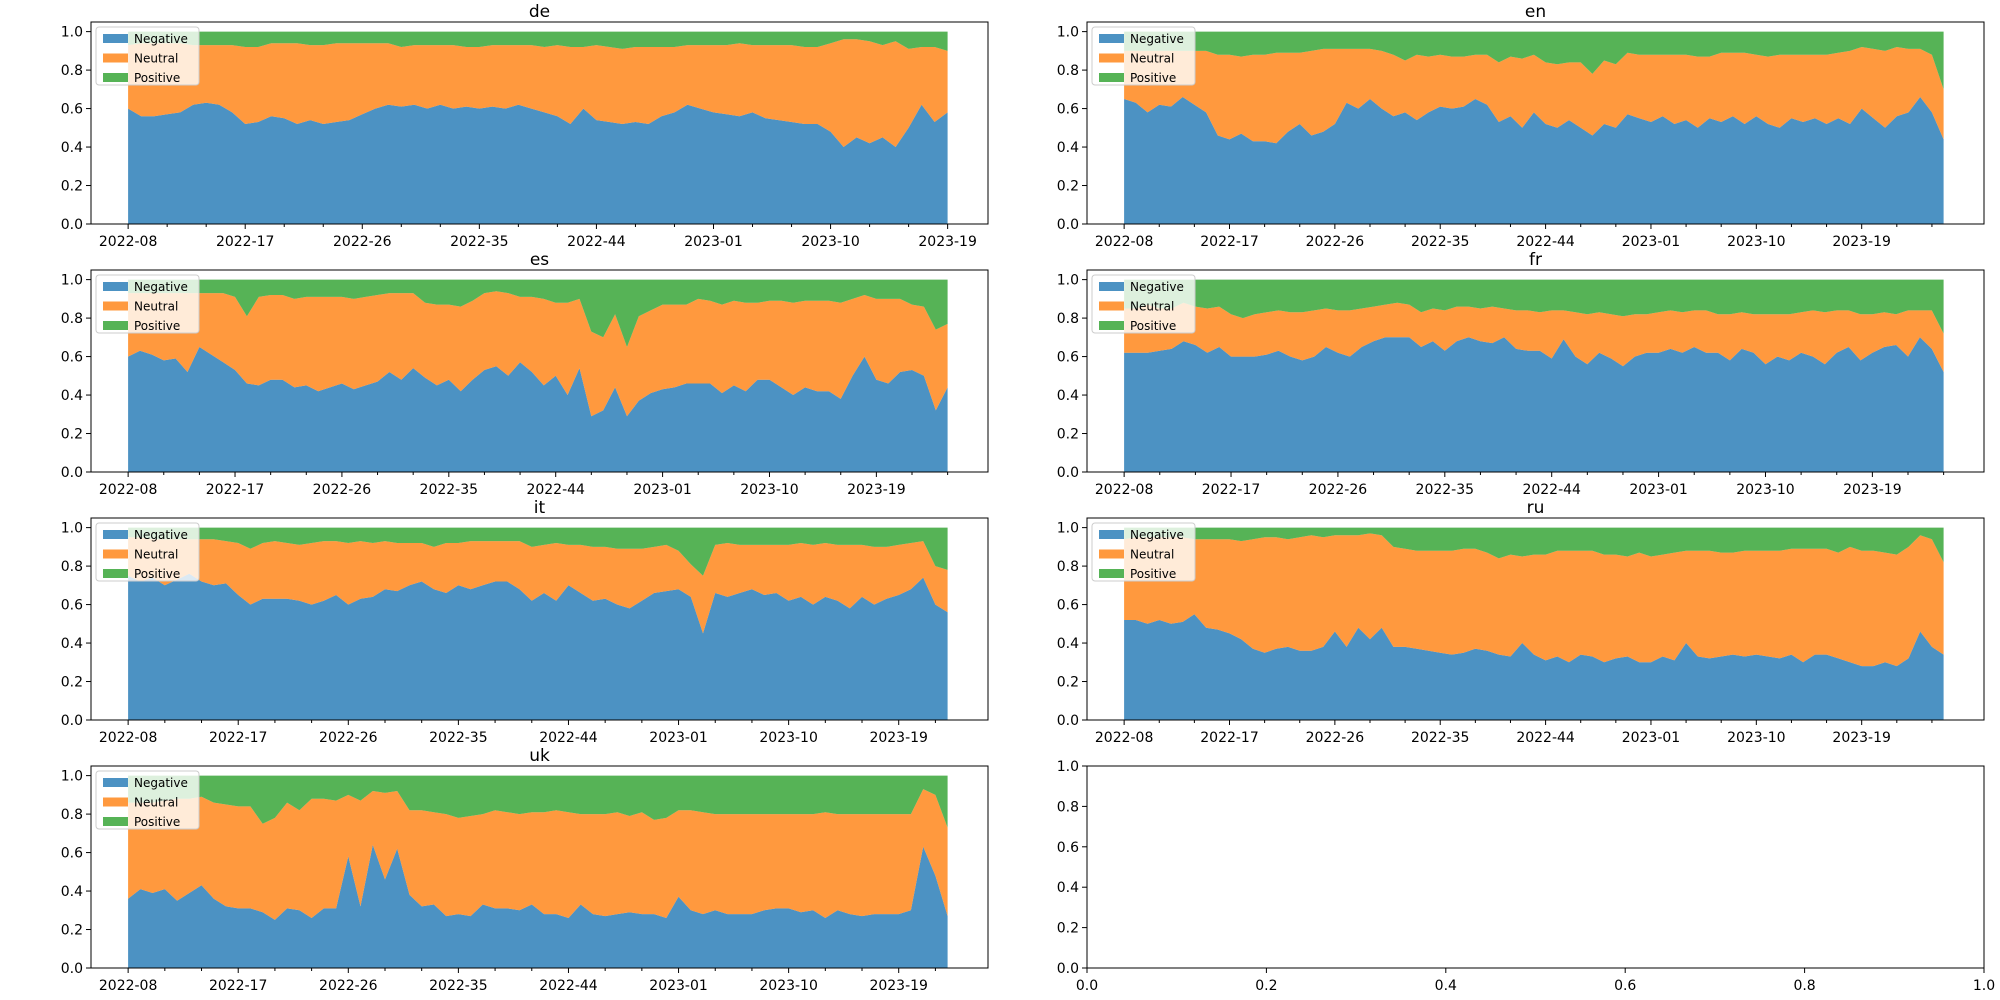  Describe the element at coordinates (1984, 986) in the screenshot. I see `x-tick-label: 1.0` at that location.